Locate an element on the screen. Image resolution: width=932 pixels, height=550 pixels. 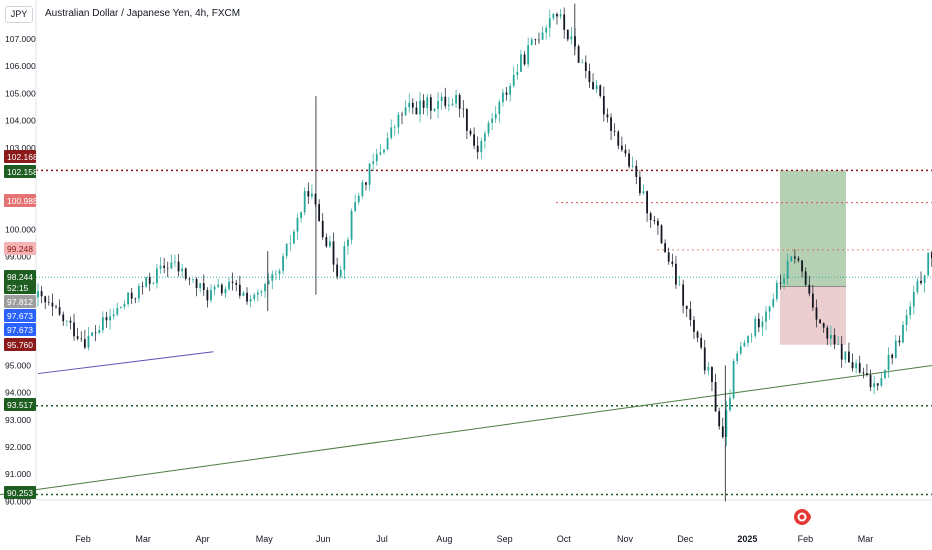
price-label: 97.812 is located at coordinates (20, 302).